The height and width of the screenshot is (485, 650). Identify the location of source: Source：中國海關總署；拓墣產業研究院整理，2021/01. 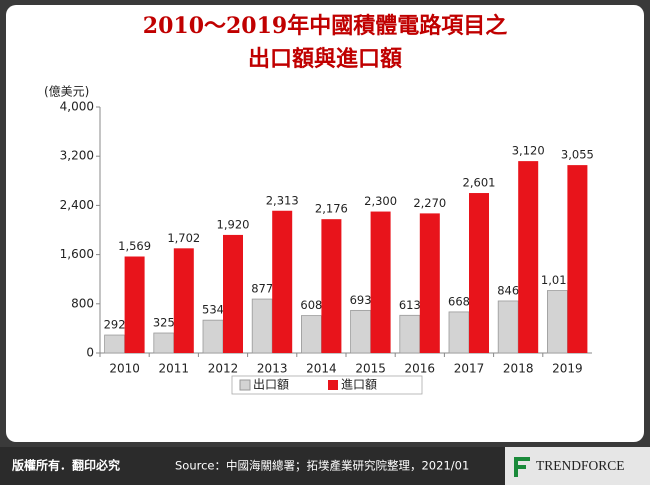
(322, 466).